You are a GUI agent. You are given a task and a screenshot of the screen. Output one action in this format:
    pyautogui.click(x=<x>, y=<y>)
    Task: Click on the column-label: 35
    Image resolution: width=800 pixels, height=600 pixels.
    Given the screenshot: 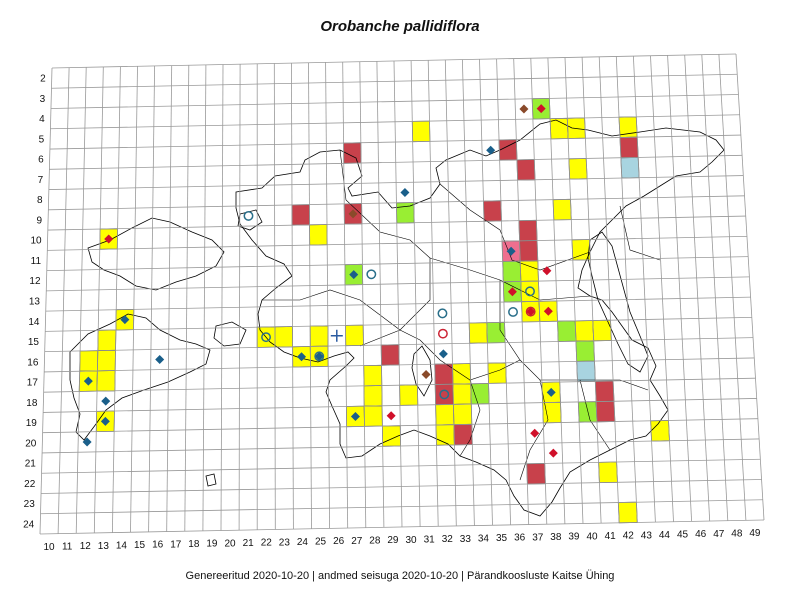 What is the action you would take?
    pyautogui.click(x=502, y=538)
    